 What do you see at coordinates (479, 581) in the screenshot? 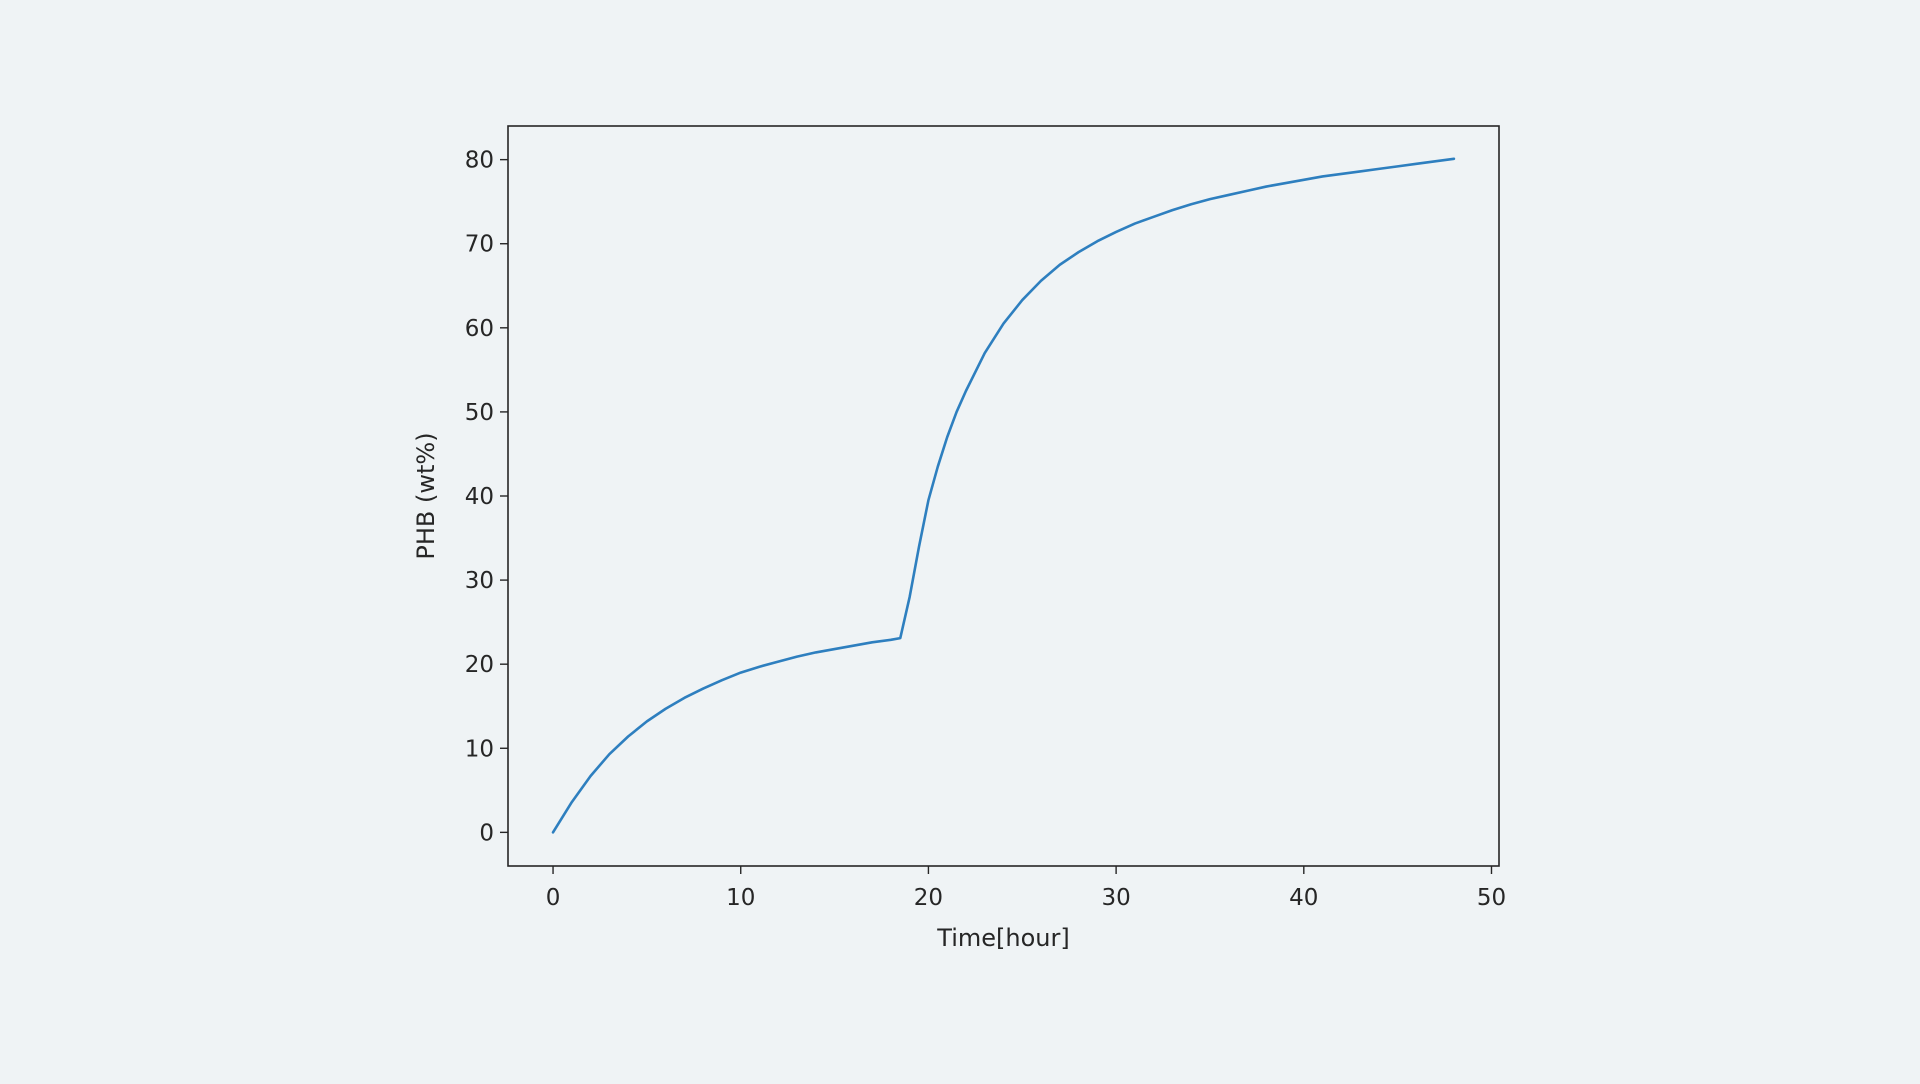
I see `y-tick-label: 30` at bounding box center [479, 581].